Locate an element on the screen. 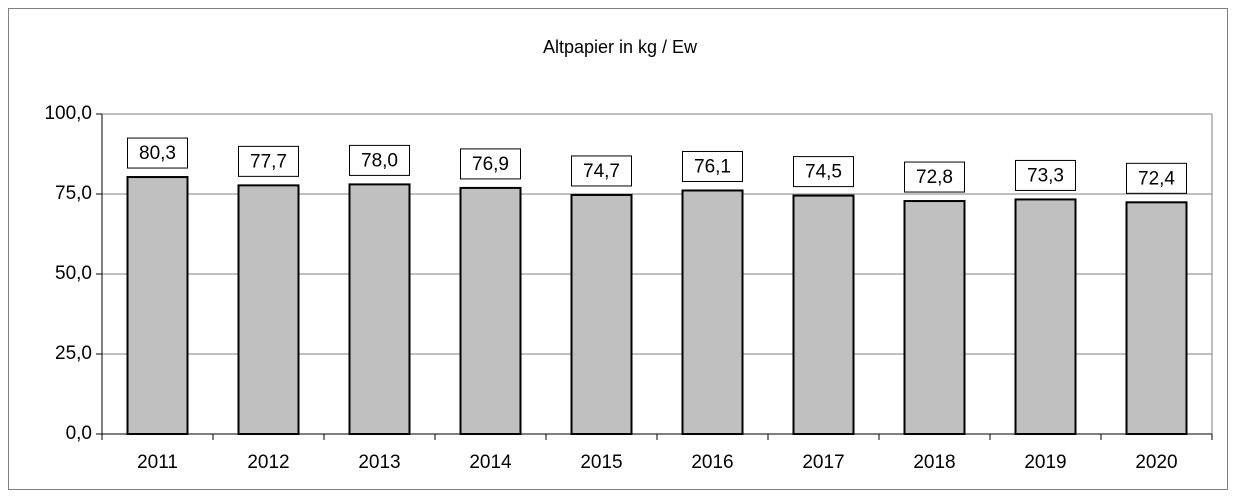  value-label: 72,4 is located at coordinates (1156, 178).